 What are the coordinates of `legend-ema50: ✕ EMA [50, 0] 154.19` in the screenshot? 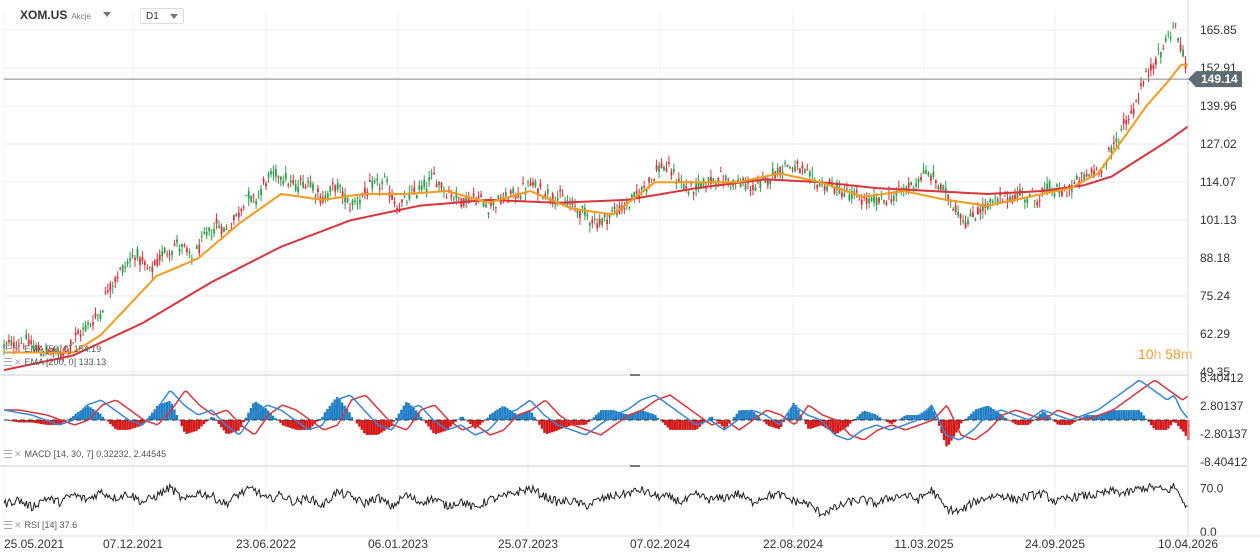 It's located at (52, 349).